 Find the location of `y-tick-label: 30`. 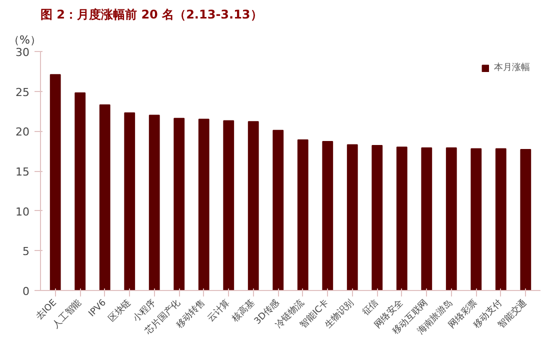

y-tick-label: 30 is located at coordinates (23, 52).